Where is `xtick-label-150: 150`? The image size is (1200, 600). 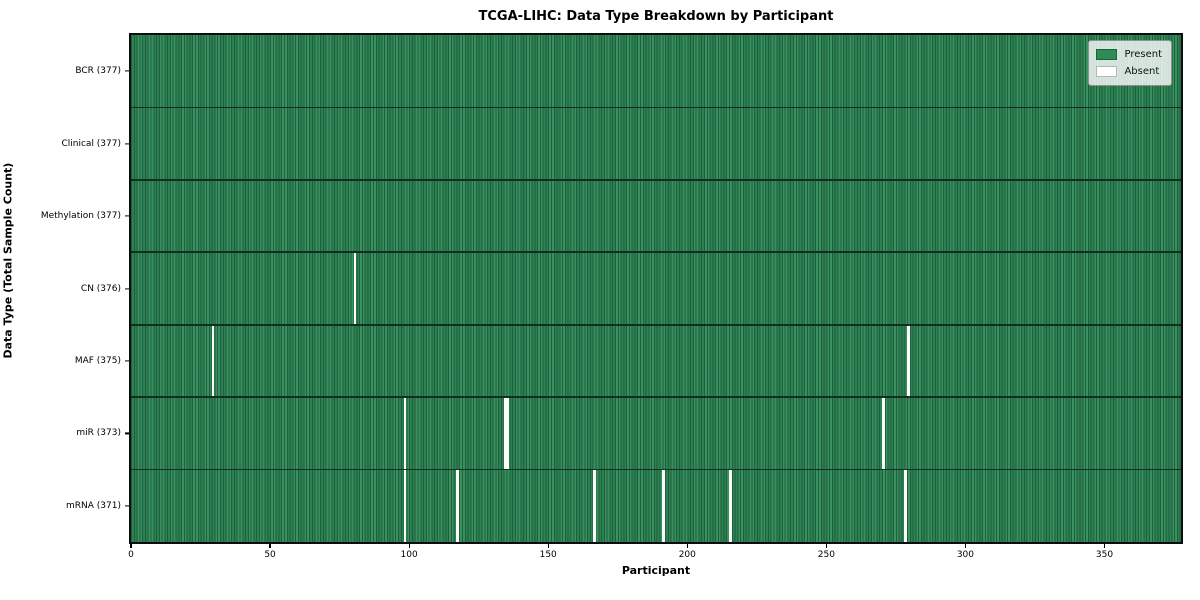 xtick-label-150: 150 is located at coordinates (548, 555).